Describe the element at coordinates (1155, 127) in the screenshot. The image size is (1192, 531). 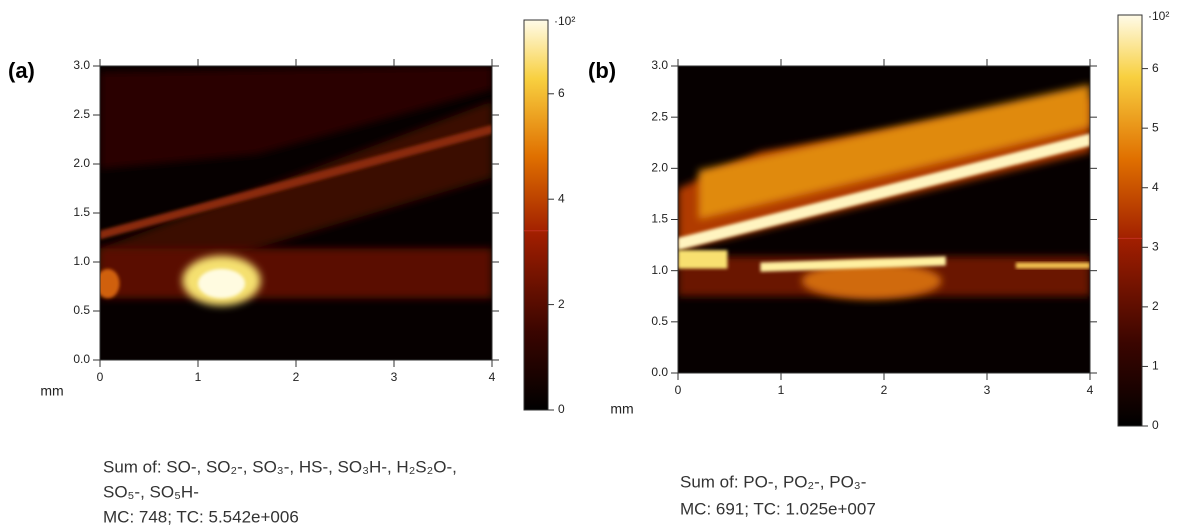
I see `colorbar-tick-label: 5` at that location.